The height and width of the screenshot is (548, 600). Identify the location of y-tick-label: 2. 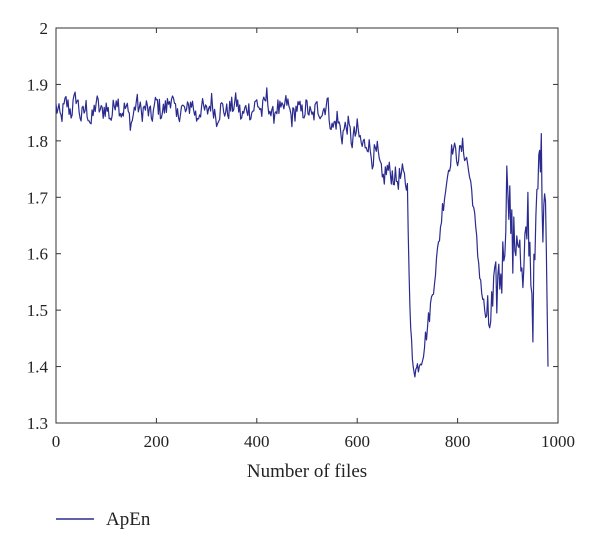
(44, 28).